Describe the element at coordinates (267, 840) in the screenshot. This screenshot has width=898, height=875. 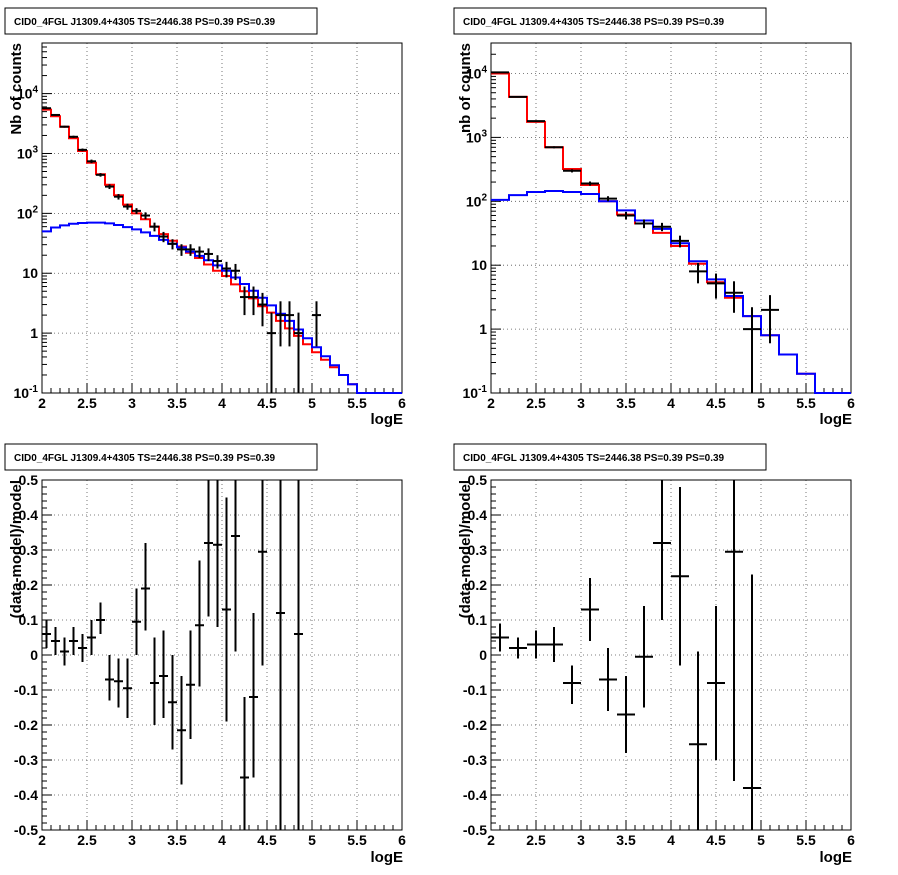
I see `x-tick-label: 4.5` at that location.